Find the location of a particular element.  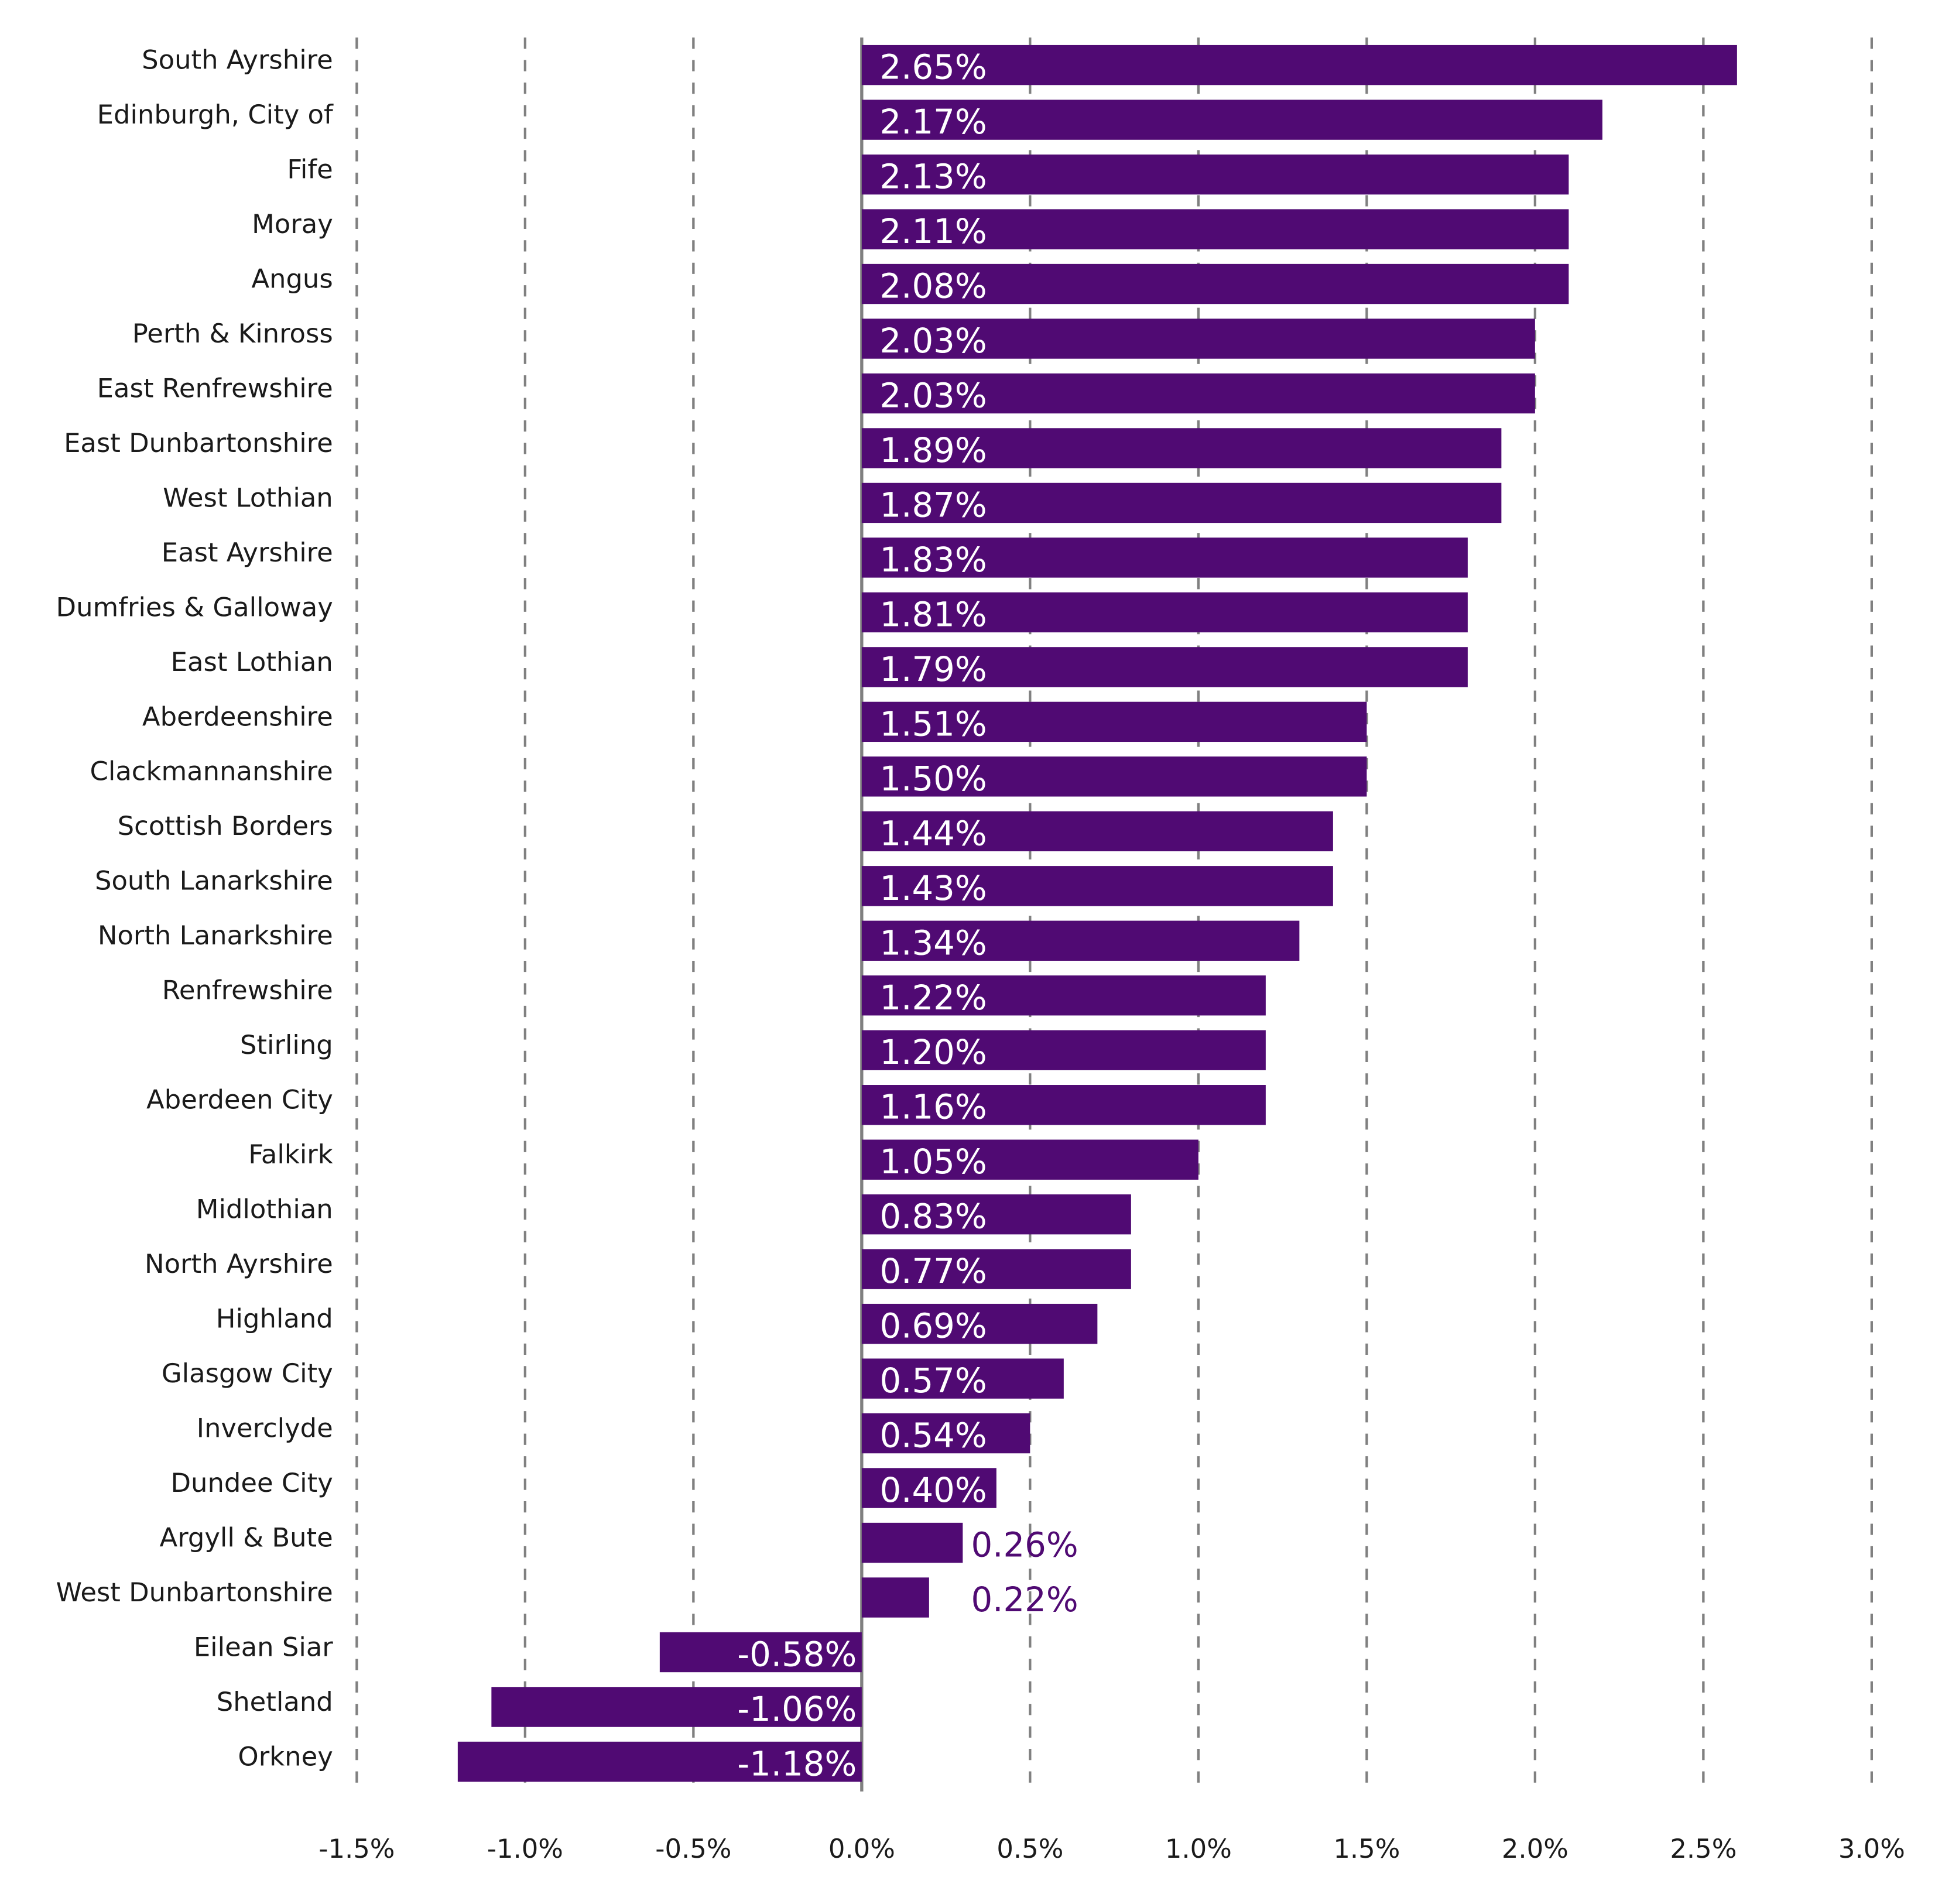

data-label: 1.34% is located at coordinates (933, 943).